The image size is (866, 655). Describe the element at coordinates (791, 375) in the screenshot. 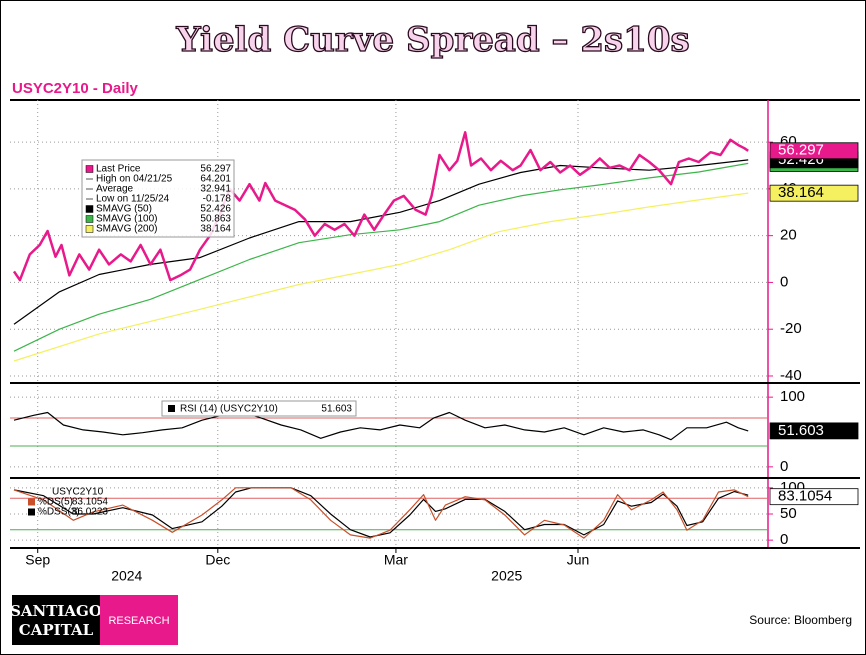

I see `y-tick-label: -40` at that location.